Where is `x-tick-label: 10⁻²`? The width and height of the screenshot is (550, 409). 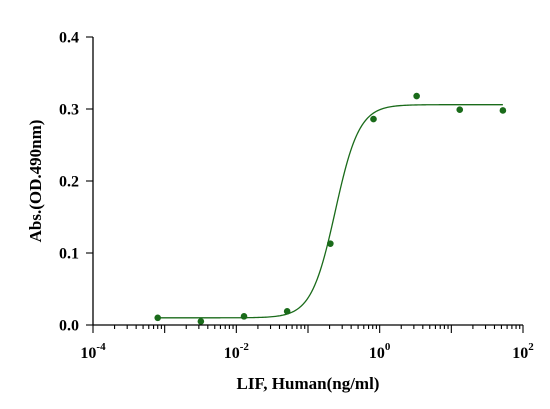 x-tick-label: 10⁻² is located at coordinates (237, 351).